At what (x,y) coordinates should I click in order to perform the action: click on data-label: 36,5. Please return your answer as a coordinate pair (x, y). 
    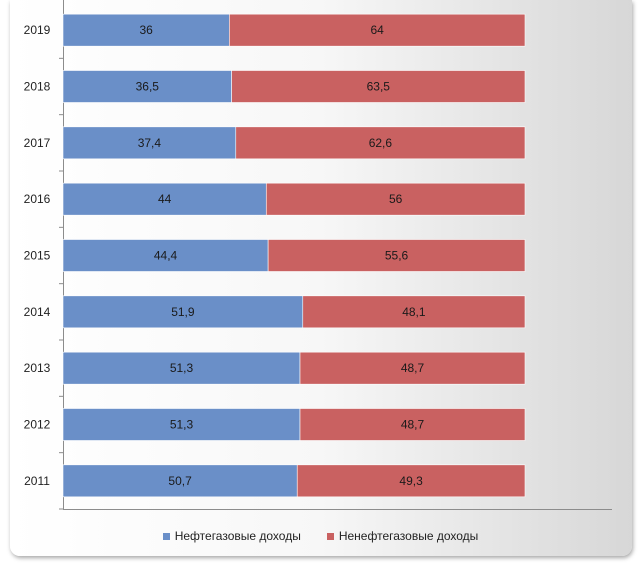
    Looking at the image, I should click on (148, 87).